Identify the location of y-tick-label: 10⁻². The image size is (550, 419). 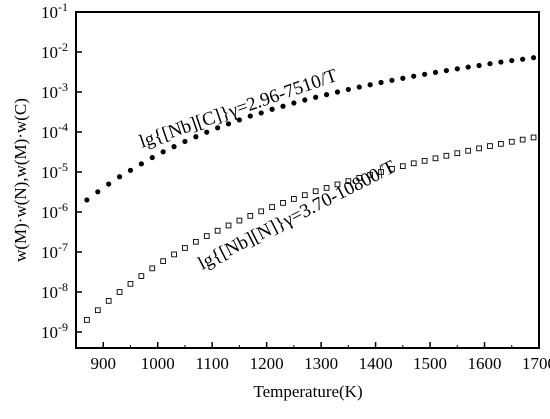
(54, 51).